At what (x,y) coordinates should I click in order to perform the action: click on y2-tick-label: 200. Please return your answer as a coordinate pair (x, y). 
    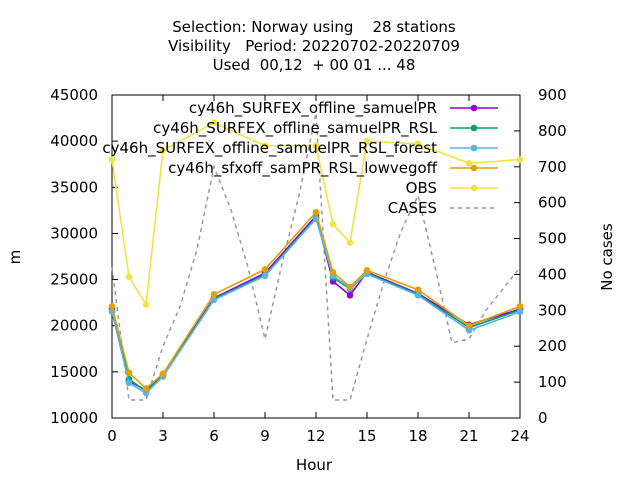
    Looking at the image, I should click on (552, 346).